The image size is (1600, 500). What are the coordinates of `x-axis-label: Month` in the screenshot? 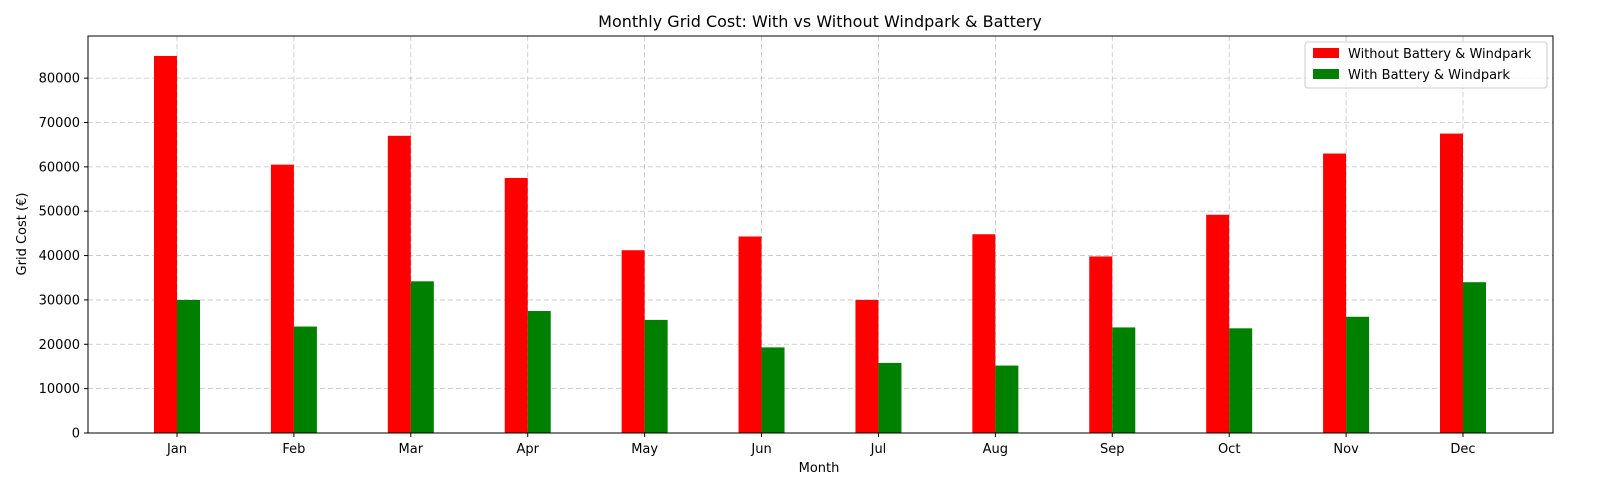 It's located at (819, 468).